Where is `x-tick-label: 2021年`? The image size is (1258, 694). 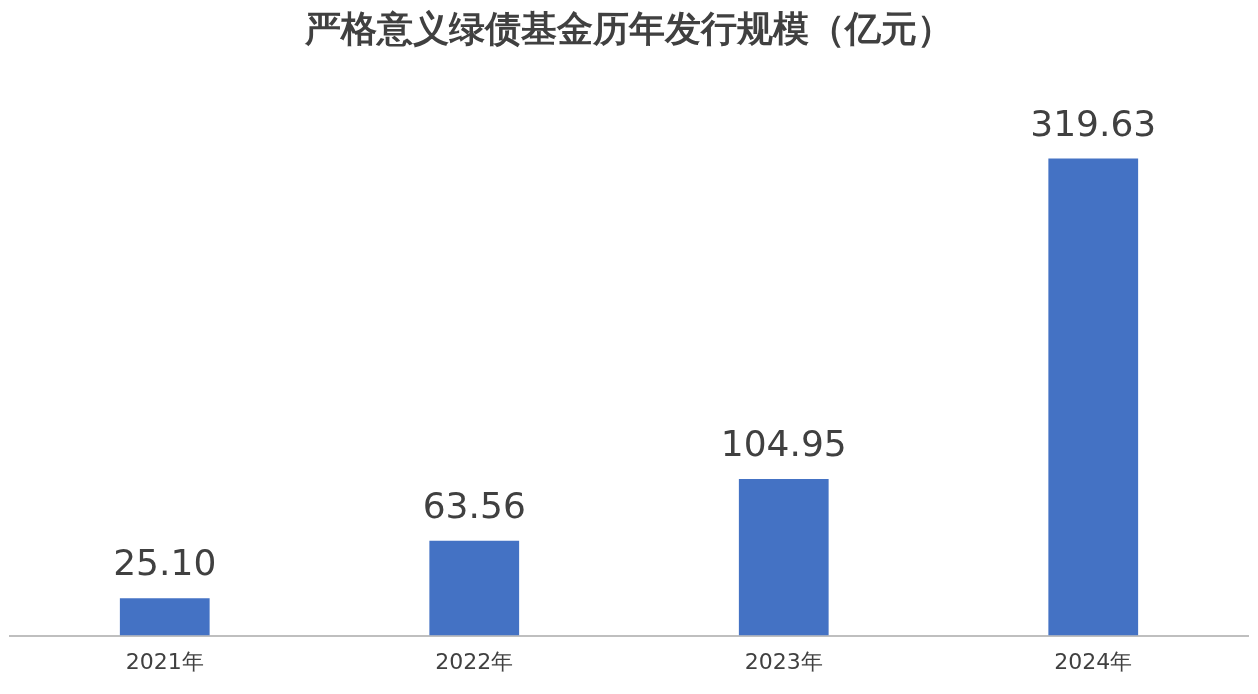
x-tick-label: 2021年 is located at coordinates (164, 661).